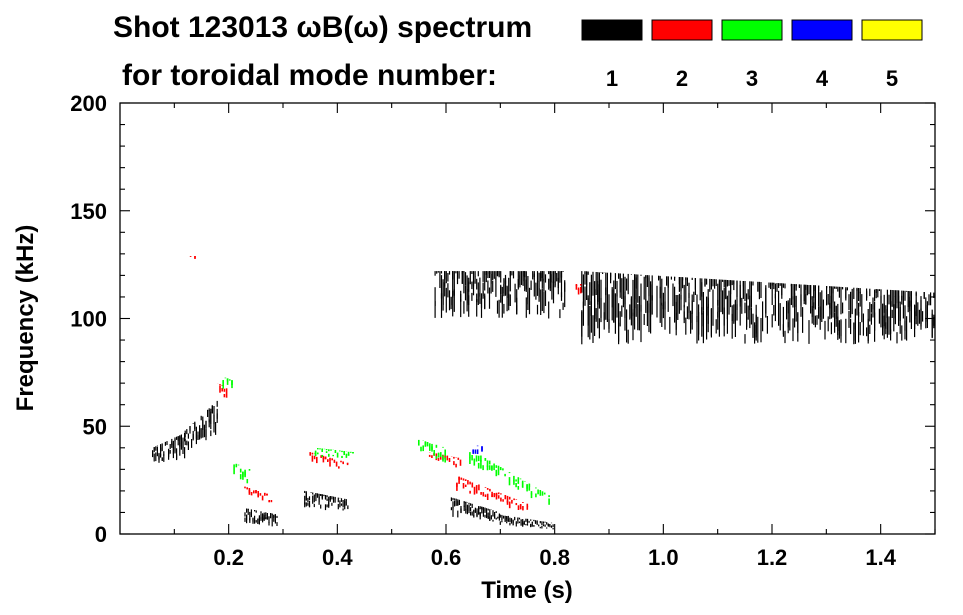 This screenshot has height=615, width=963. Describe the element at coordinates (822, 78) in the screenshot. I see `legend-label-mode-4: 4` at that location.